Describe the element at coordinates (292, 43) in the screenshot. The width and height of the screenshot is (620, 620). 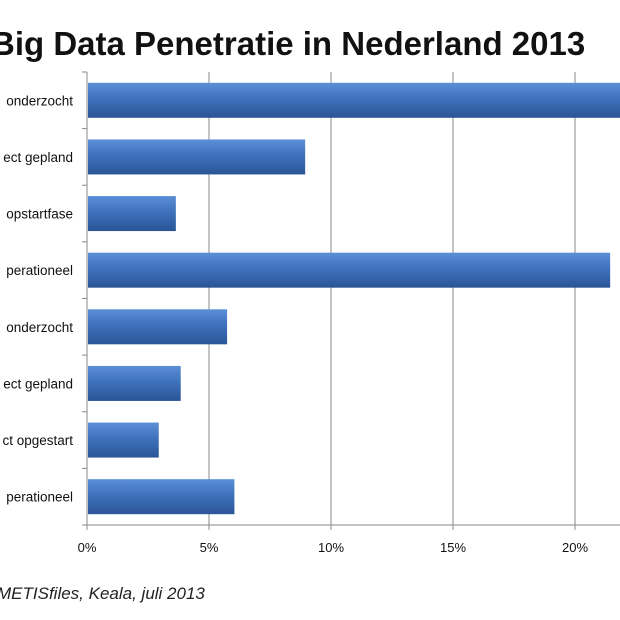
I see `chart-title: Big Data Penetratie in Nederland 2013` at that location.